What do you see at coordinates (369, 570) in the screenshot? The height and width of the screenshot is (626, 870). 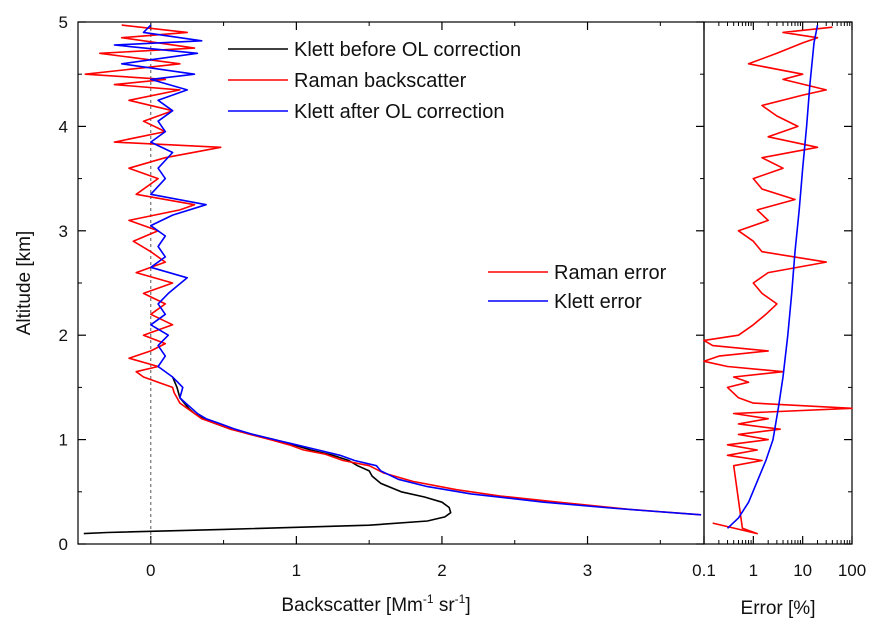 I see `left-x-tick-labels: 0 1 2 3` at bounding box center [369, 570].